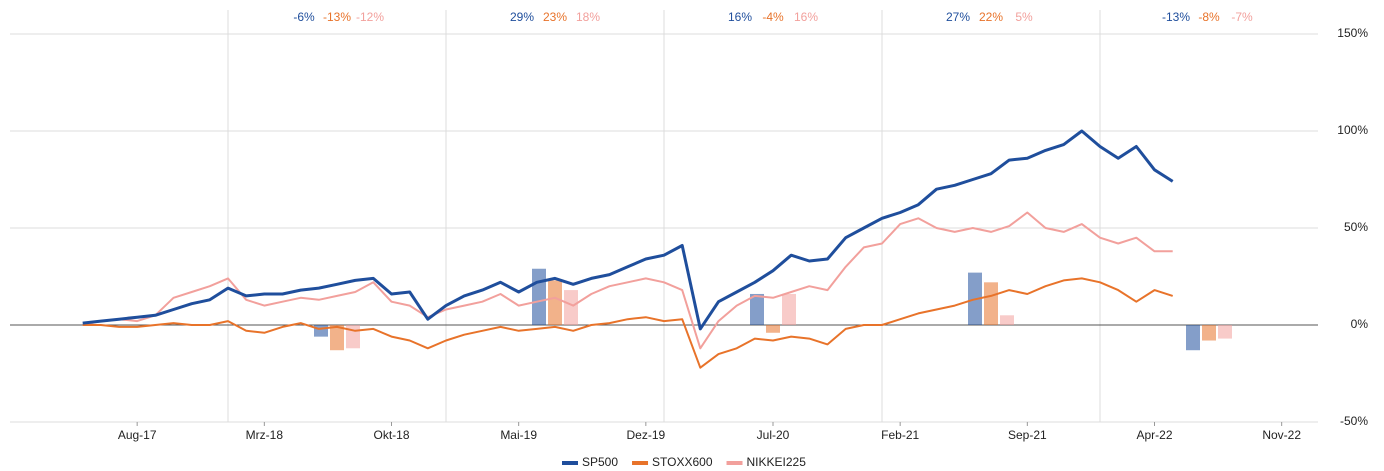 Image resolution: width=1384 pixels, height=471 pixels. Describe the element at coordinates (1352, 130) in the screenshot. I see `y-tick-label: 100%` at that location.